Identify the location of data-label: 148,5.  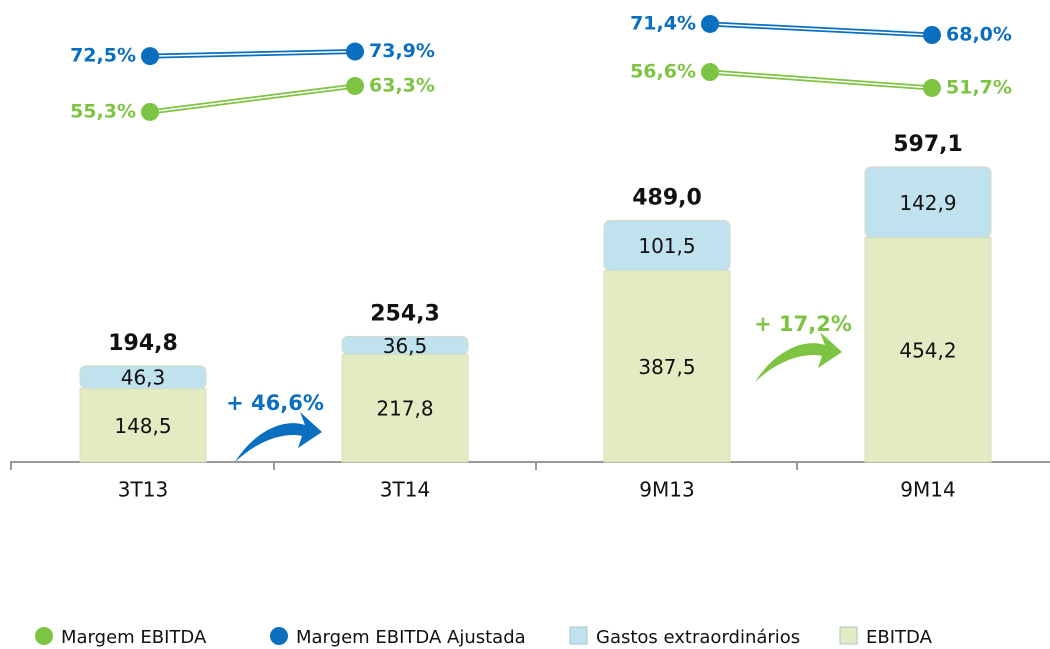
(142, 426).